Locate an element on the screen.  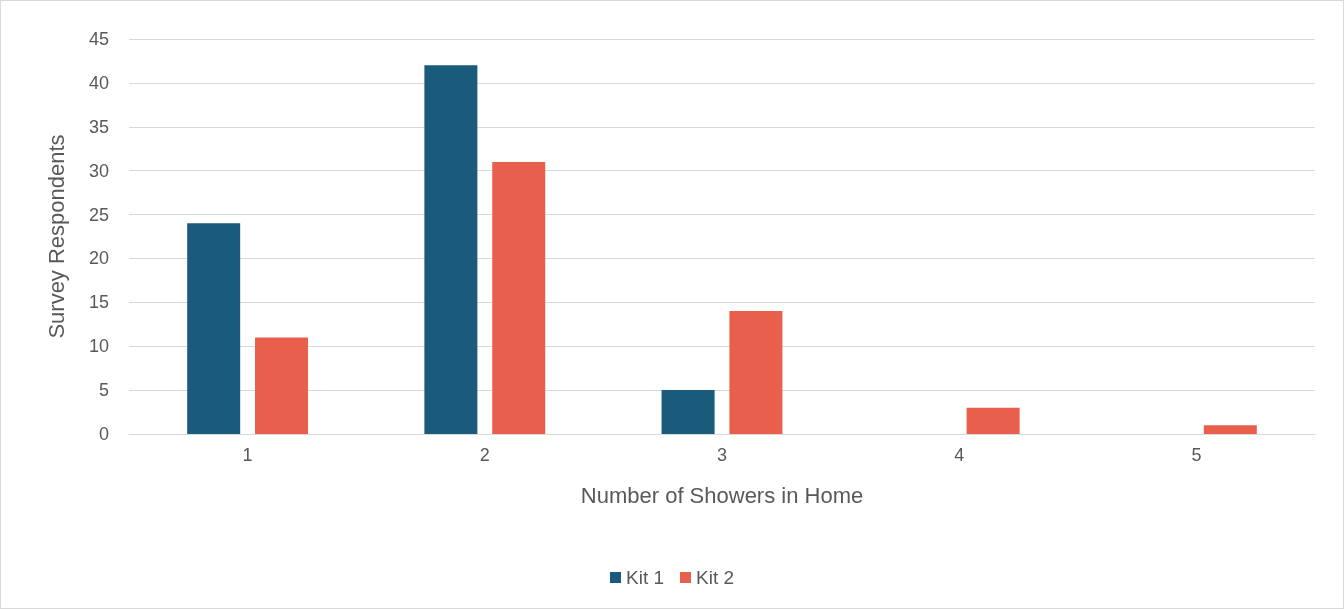
y-tick-label: 20 is located at coordinates (98, 258).